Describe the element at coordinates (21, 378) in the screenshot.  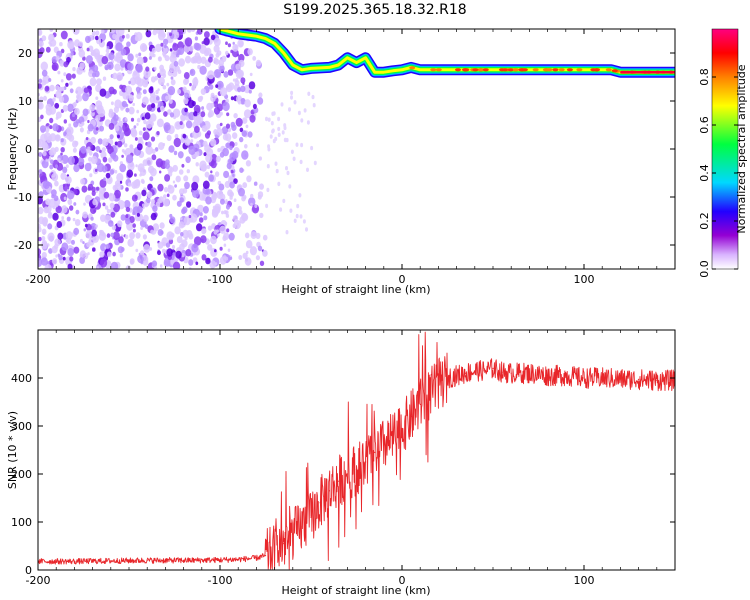
I see `snr-y-tick-label: 400` at that location.